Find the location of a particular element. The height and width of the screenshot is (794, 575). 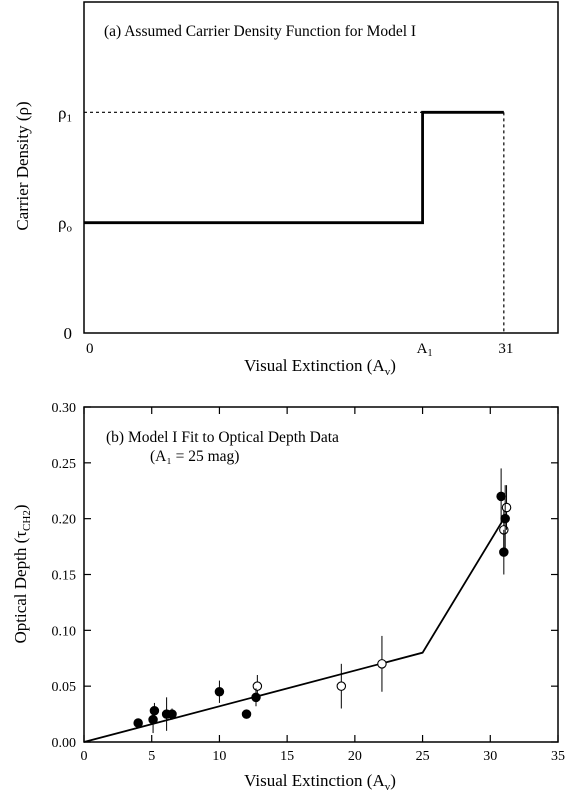

panel-a-x-tick-label: 0 is located at coordinates (90, 349).